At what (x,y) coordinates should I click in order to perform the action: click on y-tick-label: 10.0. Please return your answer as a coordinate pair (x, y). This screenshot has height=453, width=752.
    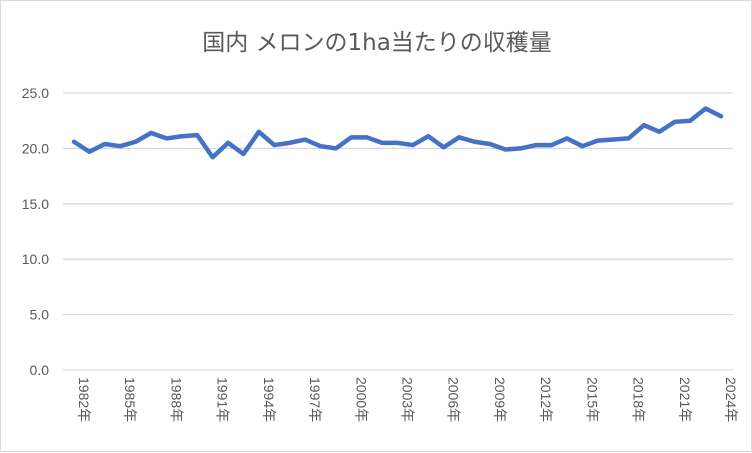
    Looking at the image, I should click on (35, 259).